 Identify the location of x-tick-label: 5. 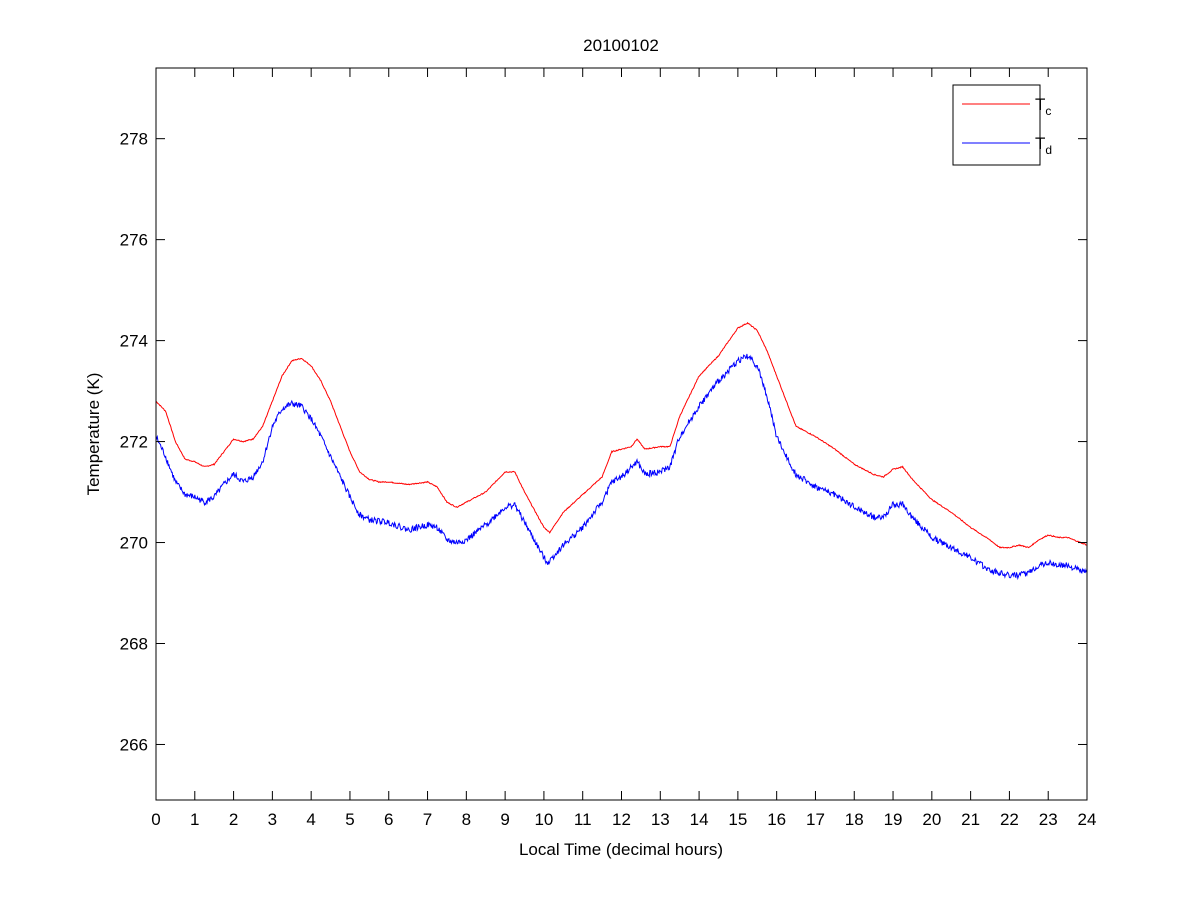
(349, 819).